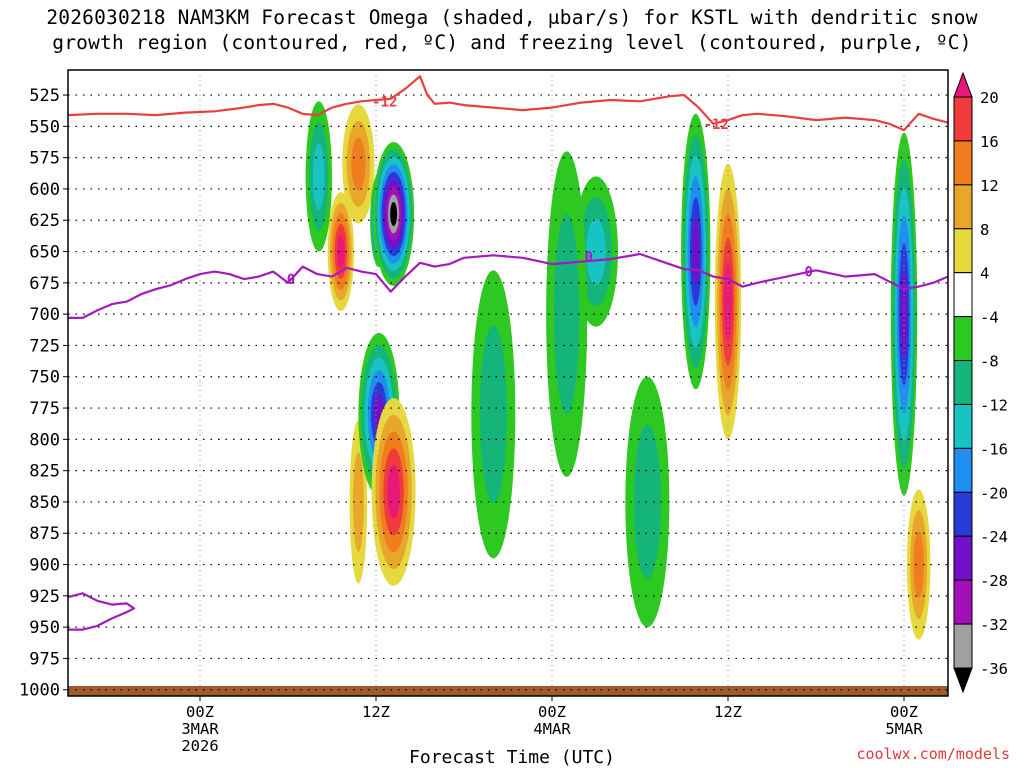 This screenshot has height=768, width=1024. Describe the element at coordinates (980, 382) in the screenshot. I see `colorbar: 20 16 12 8 4 -4 -8 -12 -16 -20 -24 -28 -32 -36` at that location.